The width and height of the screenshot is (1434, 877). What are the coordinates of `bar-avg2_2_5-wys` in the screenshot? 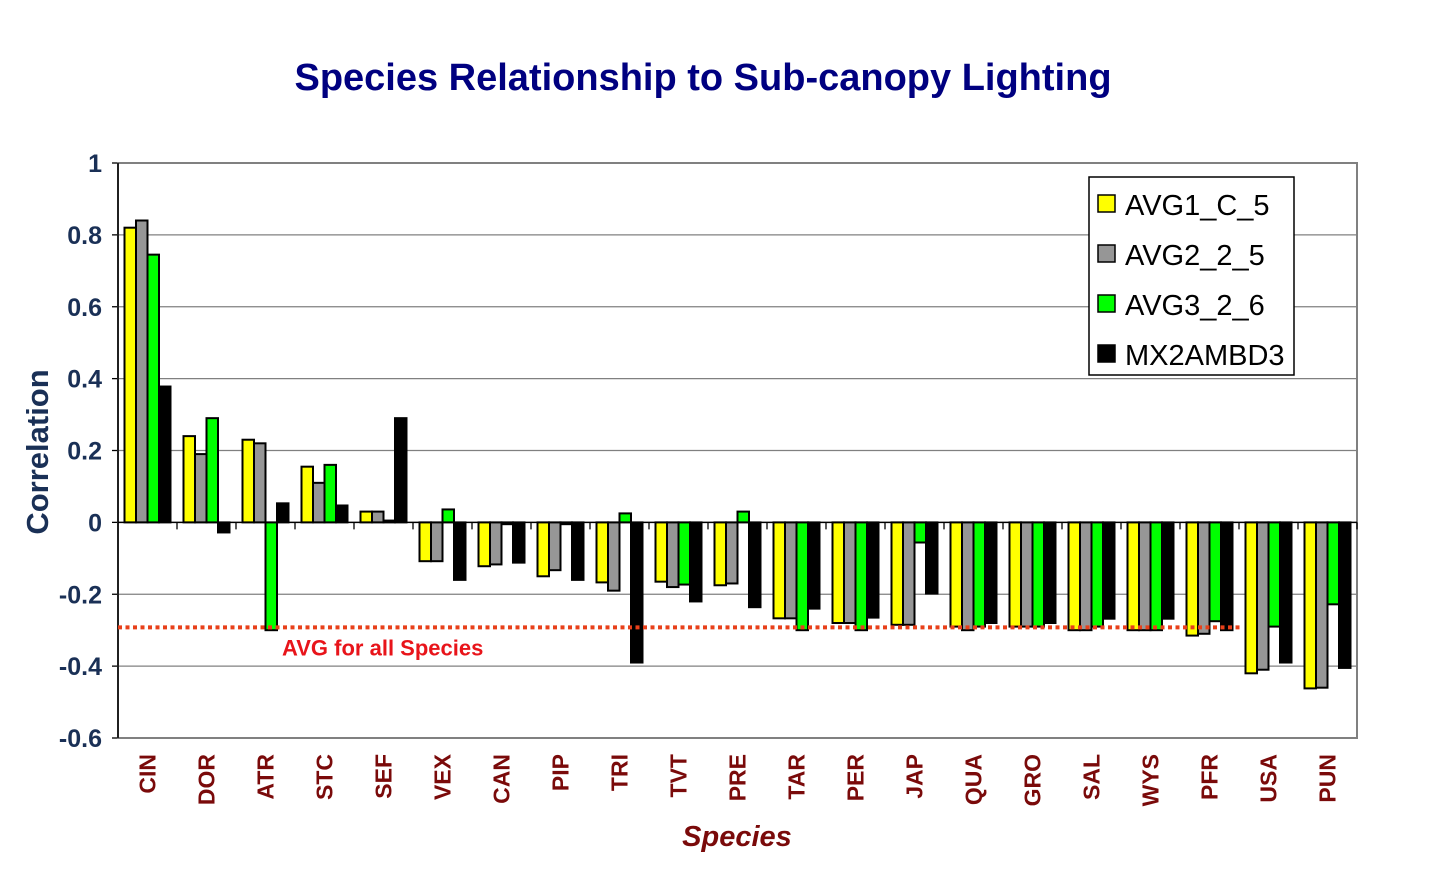 It's located at (1145, 576).